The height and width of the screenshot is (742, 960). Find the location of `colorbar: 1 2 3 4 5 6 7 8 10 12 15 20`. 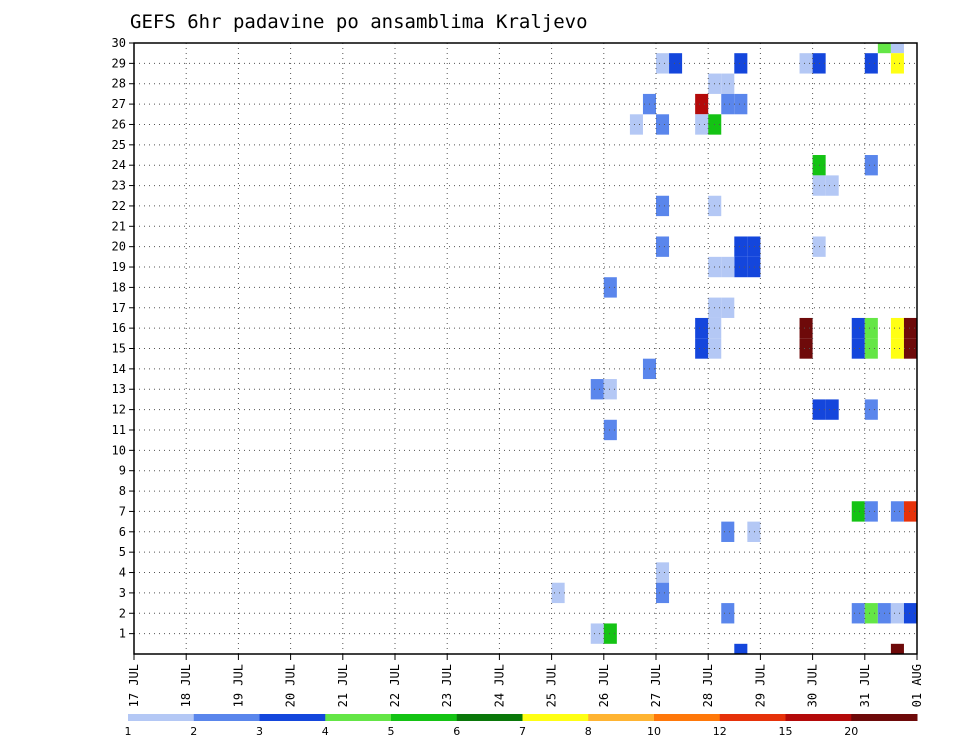

colorbar: 1 2 3 4 5 6 7 8 10 12 15 20 is located at coordinates (521, 726).